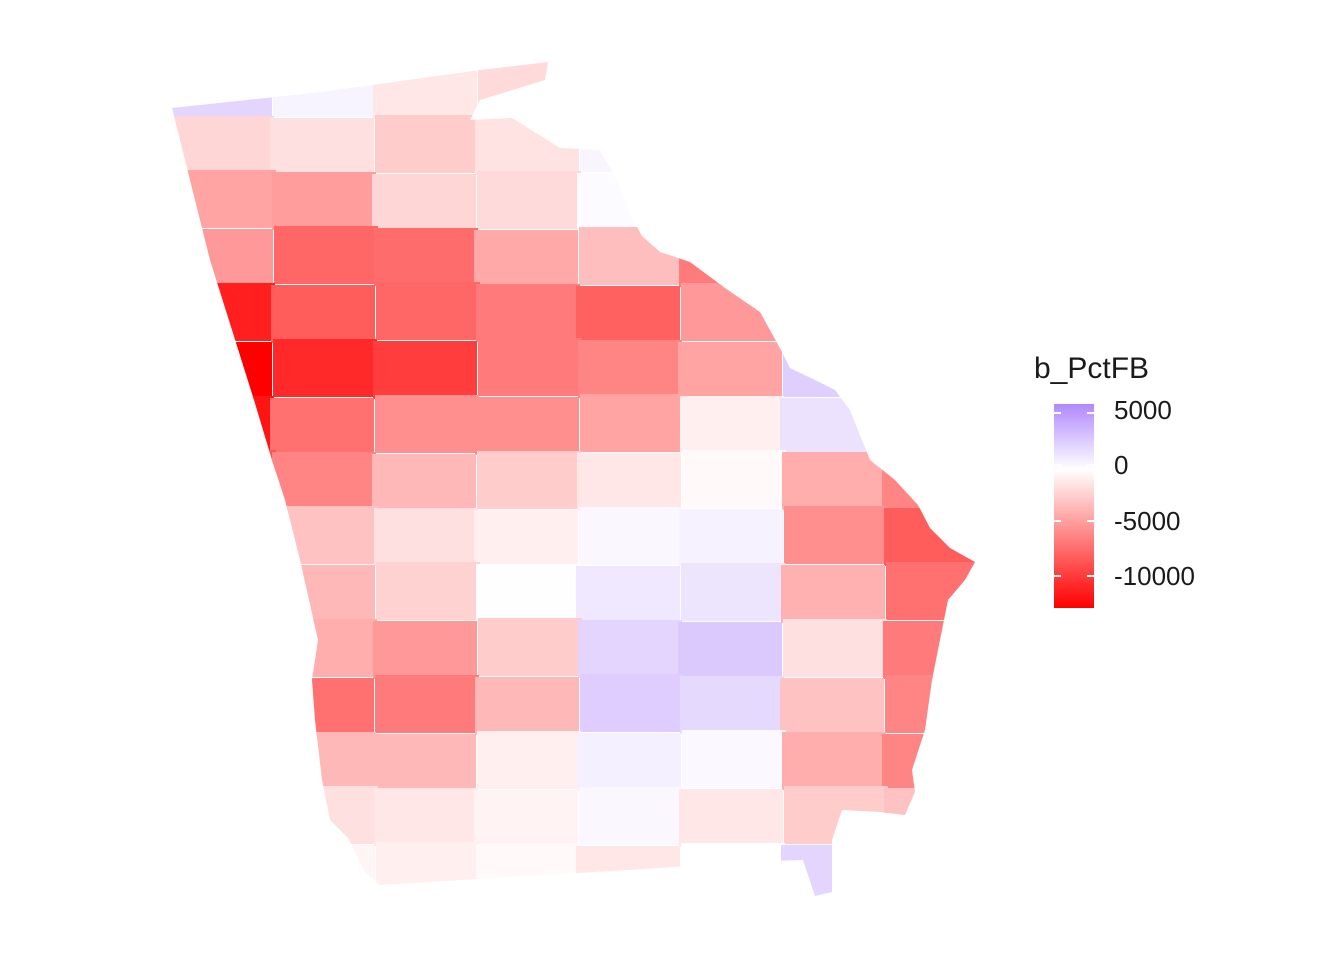  Describe the element at coordinates (1154, 576) in the screenshot. I see `legend-label-minus-10000: -10000` at that location.